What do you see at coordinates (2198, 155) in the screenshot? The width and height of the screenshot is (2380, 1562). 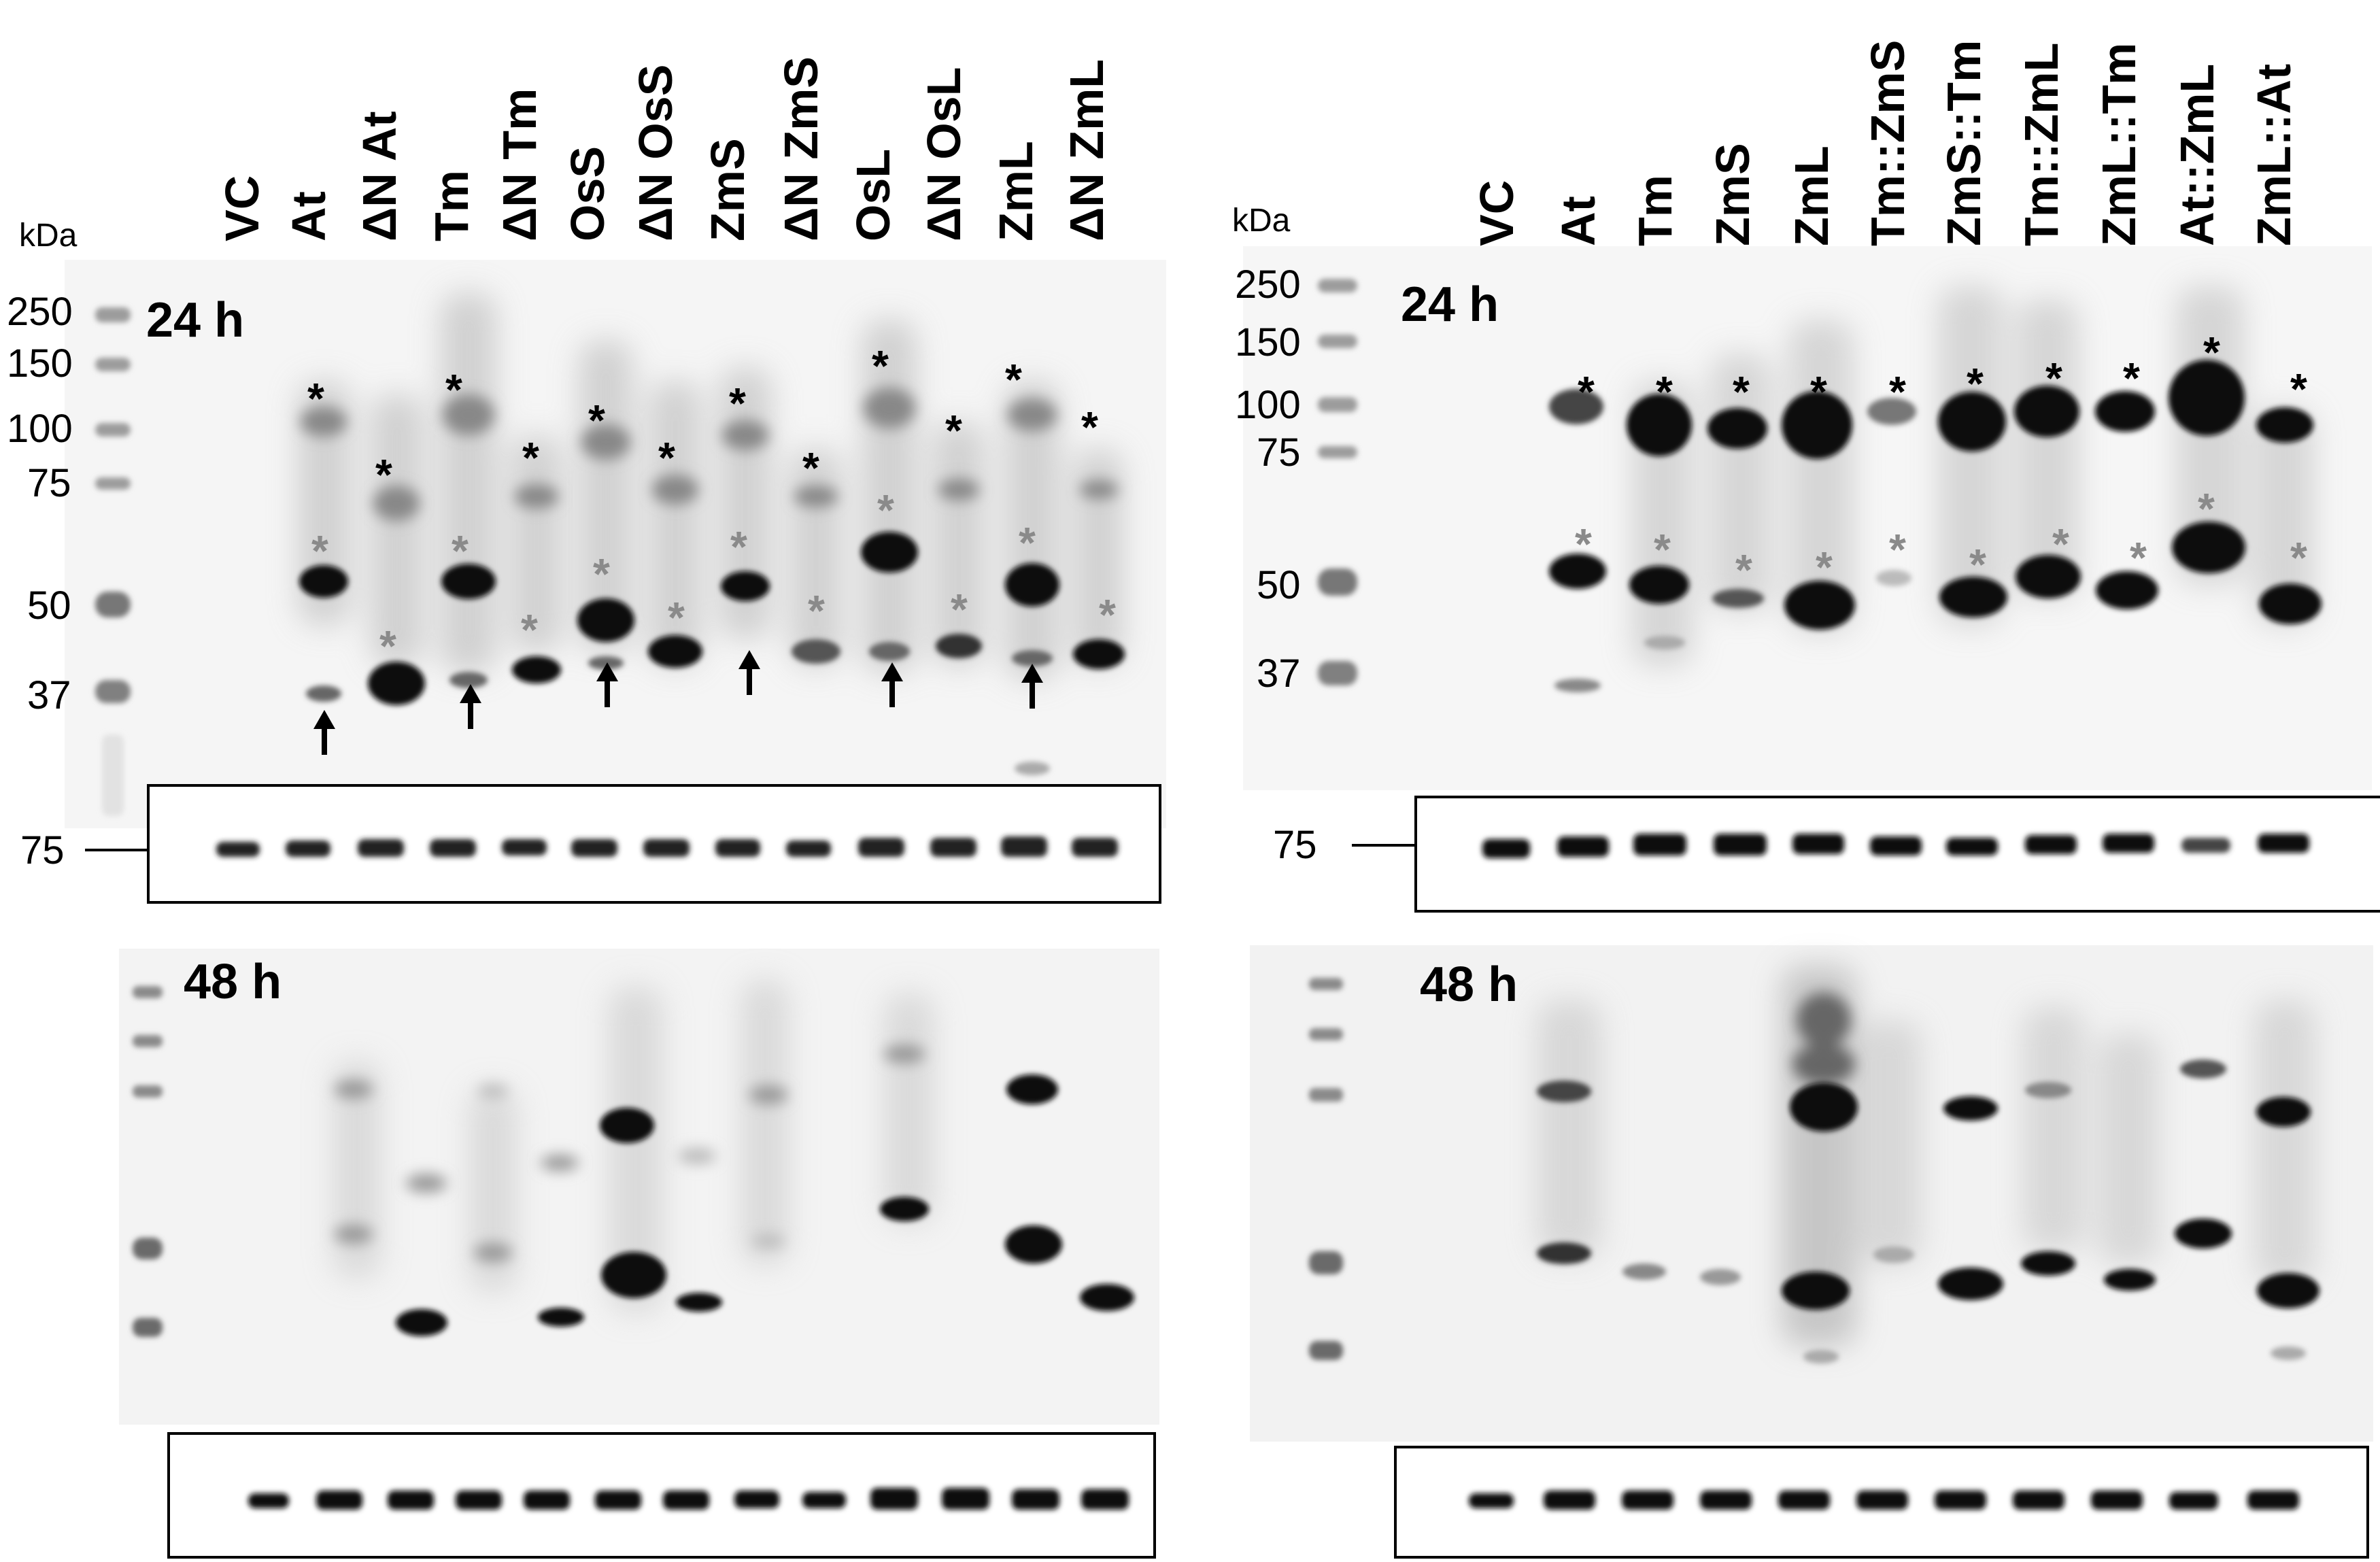 I see `lane-label: At::ZmL` at bounding box center [2198, 155].